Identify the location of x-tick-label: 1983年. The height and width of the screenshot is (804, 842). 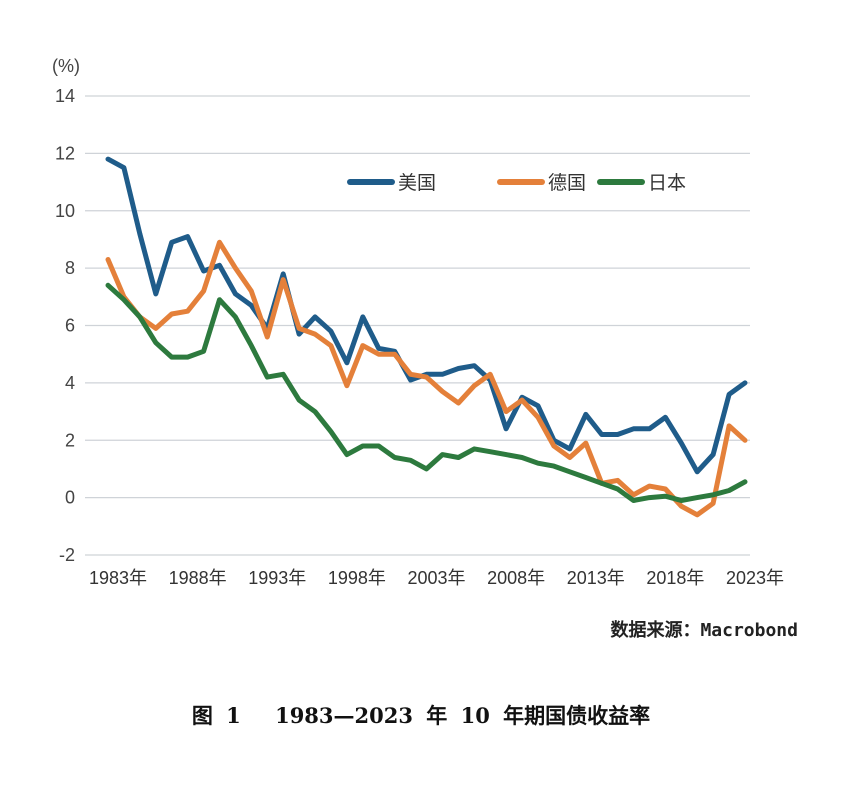
(118, 578).